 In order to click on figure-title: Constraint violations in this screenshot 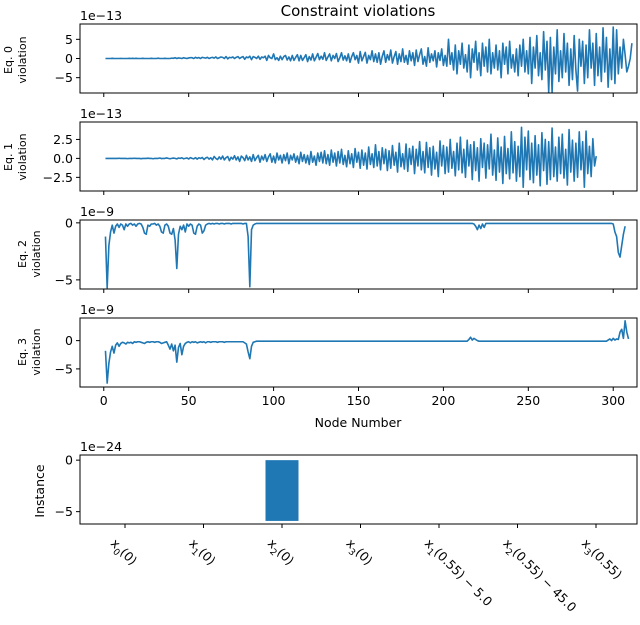, I will do `click(358, 11)`.